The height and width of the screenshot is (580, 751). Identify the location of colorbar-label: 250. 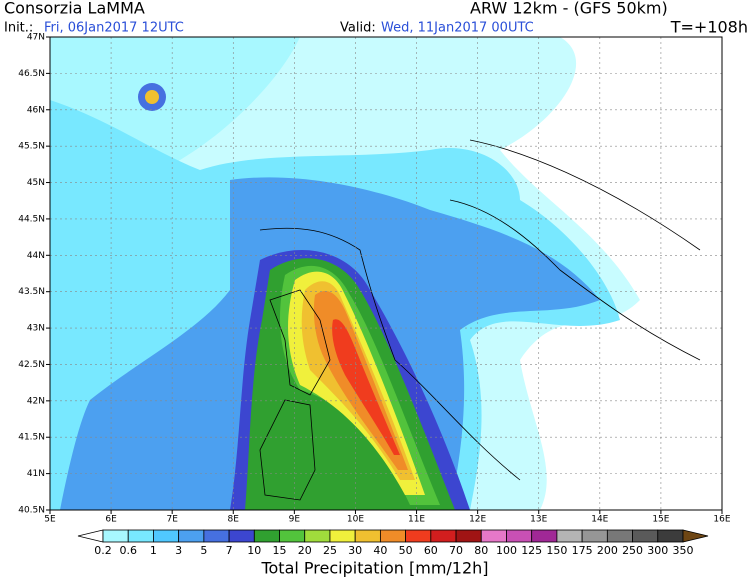
(632, 550).